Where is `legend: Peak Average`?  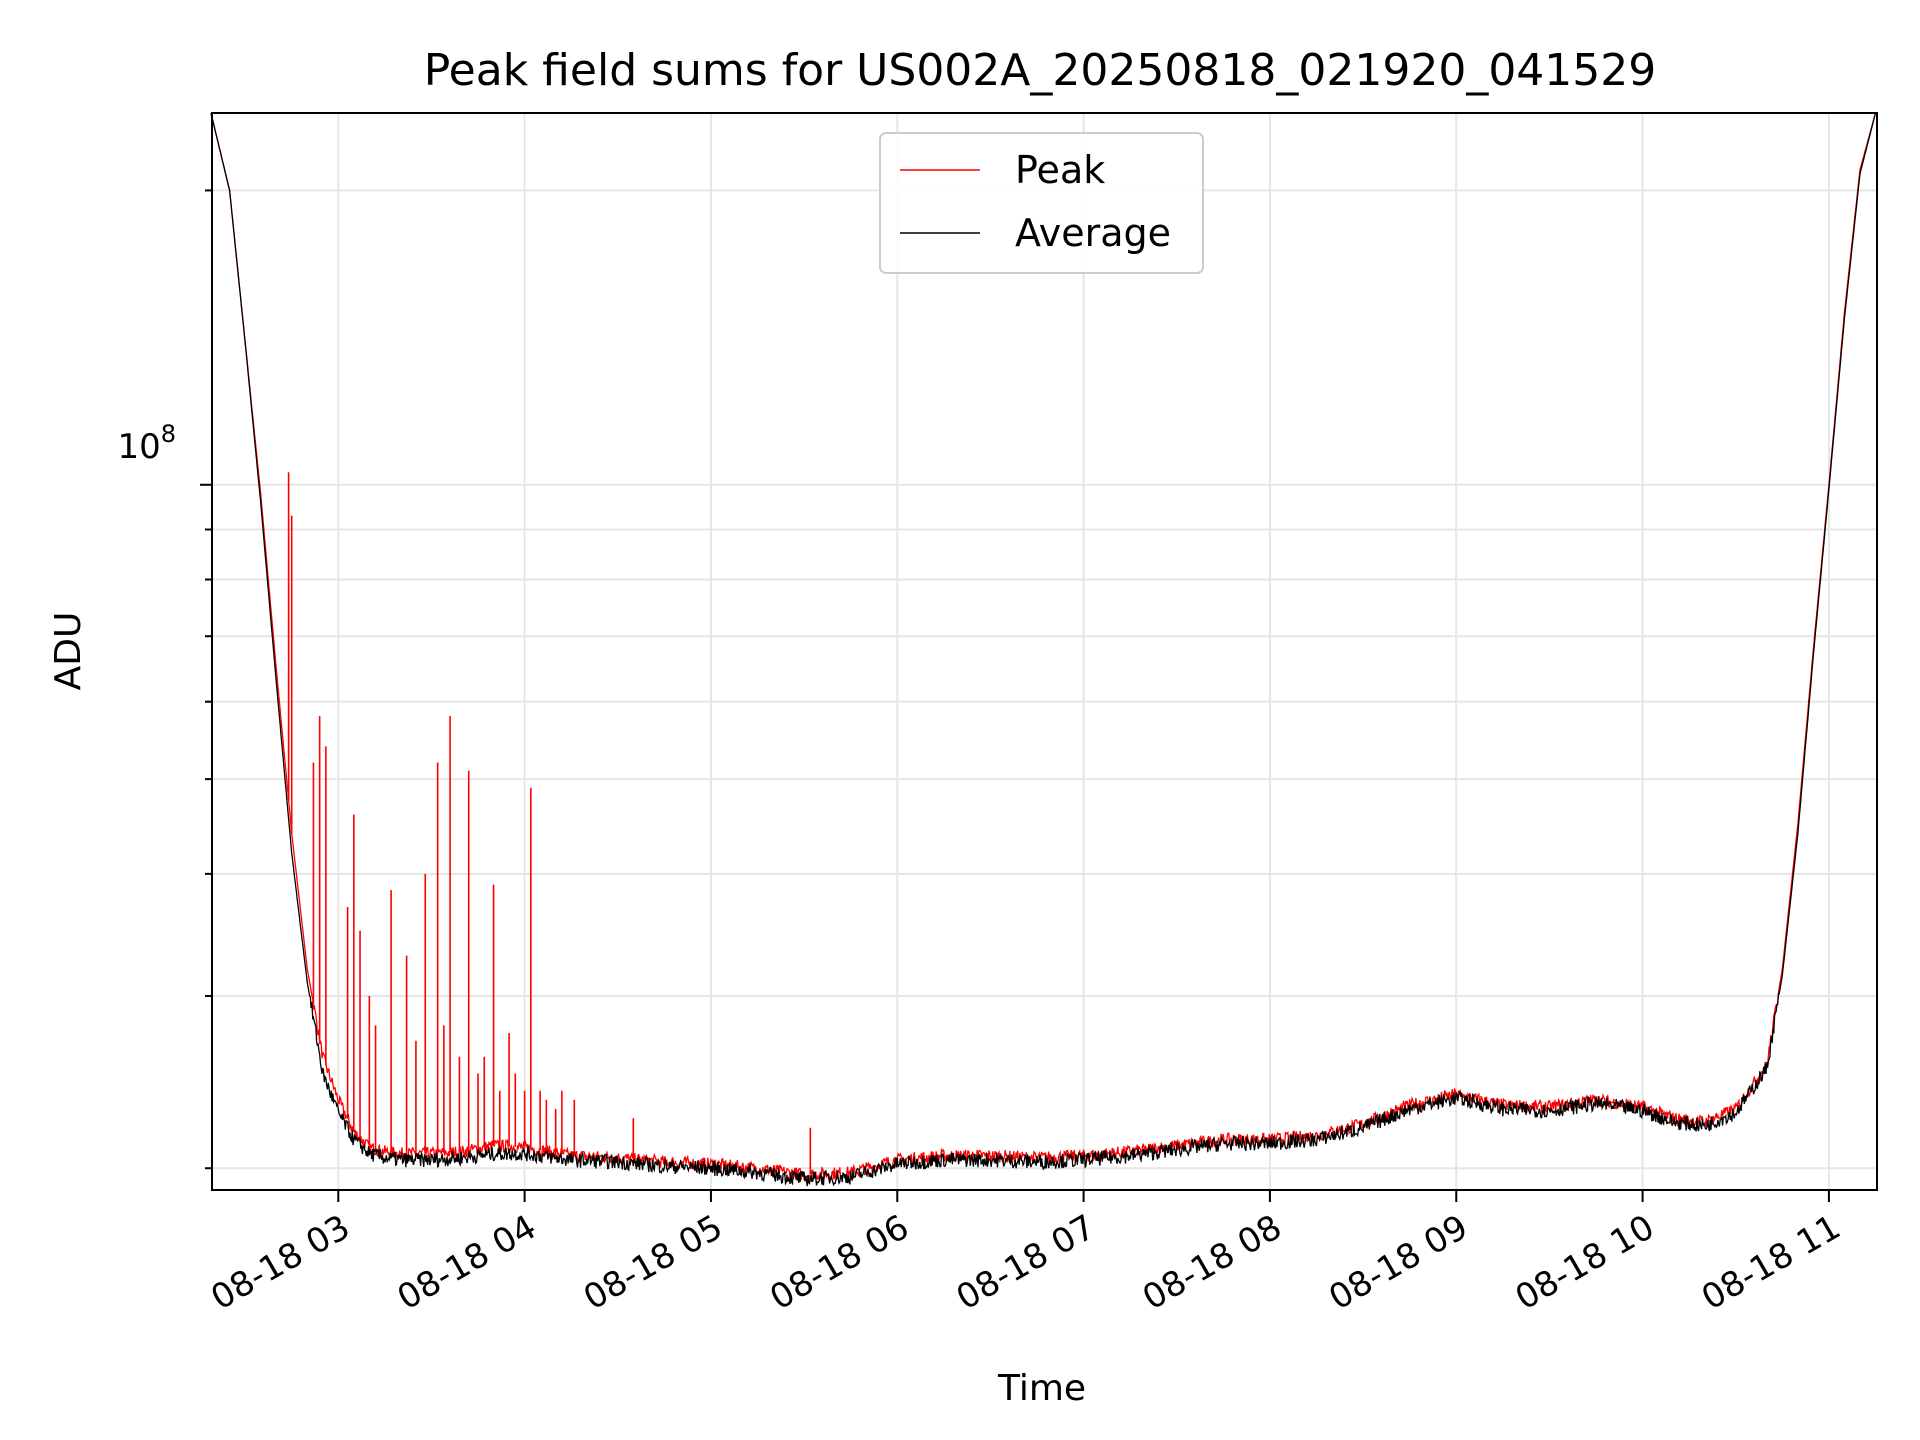 legend: Peak Average is located at coordinates (1041, 203).